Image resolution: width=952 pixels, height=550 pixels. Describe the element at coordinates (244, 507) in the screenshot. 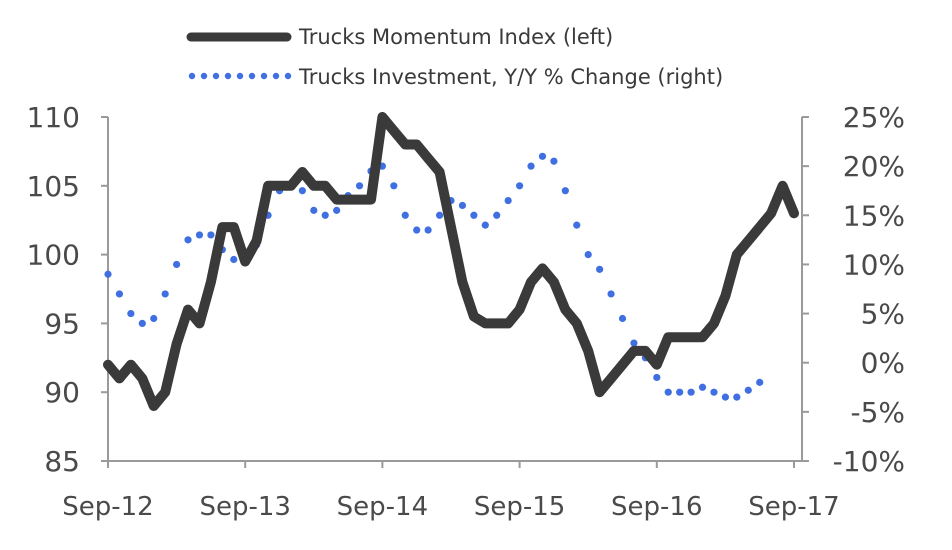

I see `x-tick-label: Sep-13` at that location.